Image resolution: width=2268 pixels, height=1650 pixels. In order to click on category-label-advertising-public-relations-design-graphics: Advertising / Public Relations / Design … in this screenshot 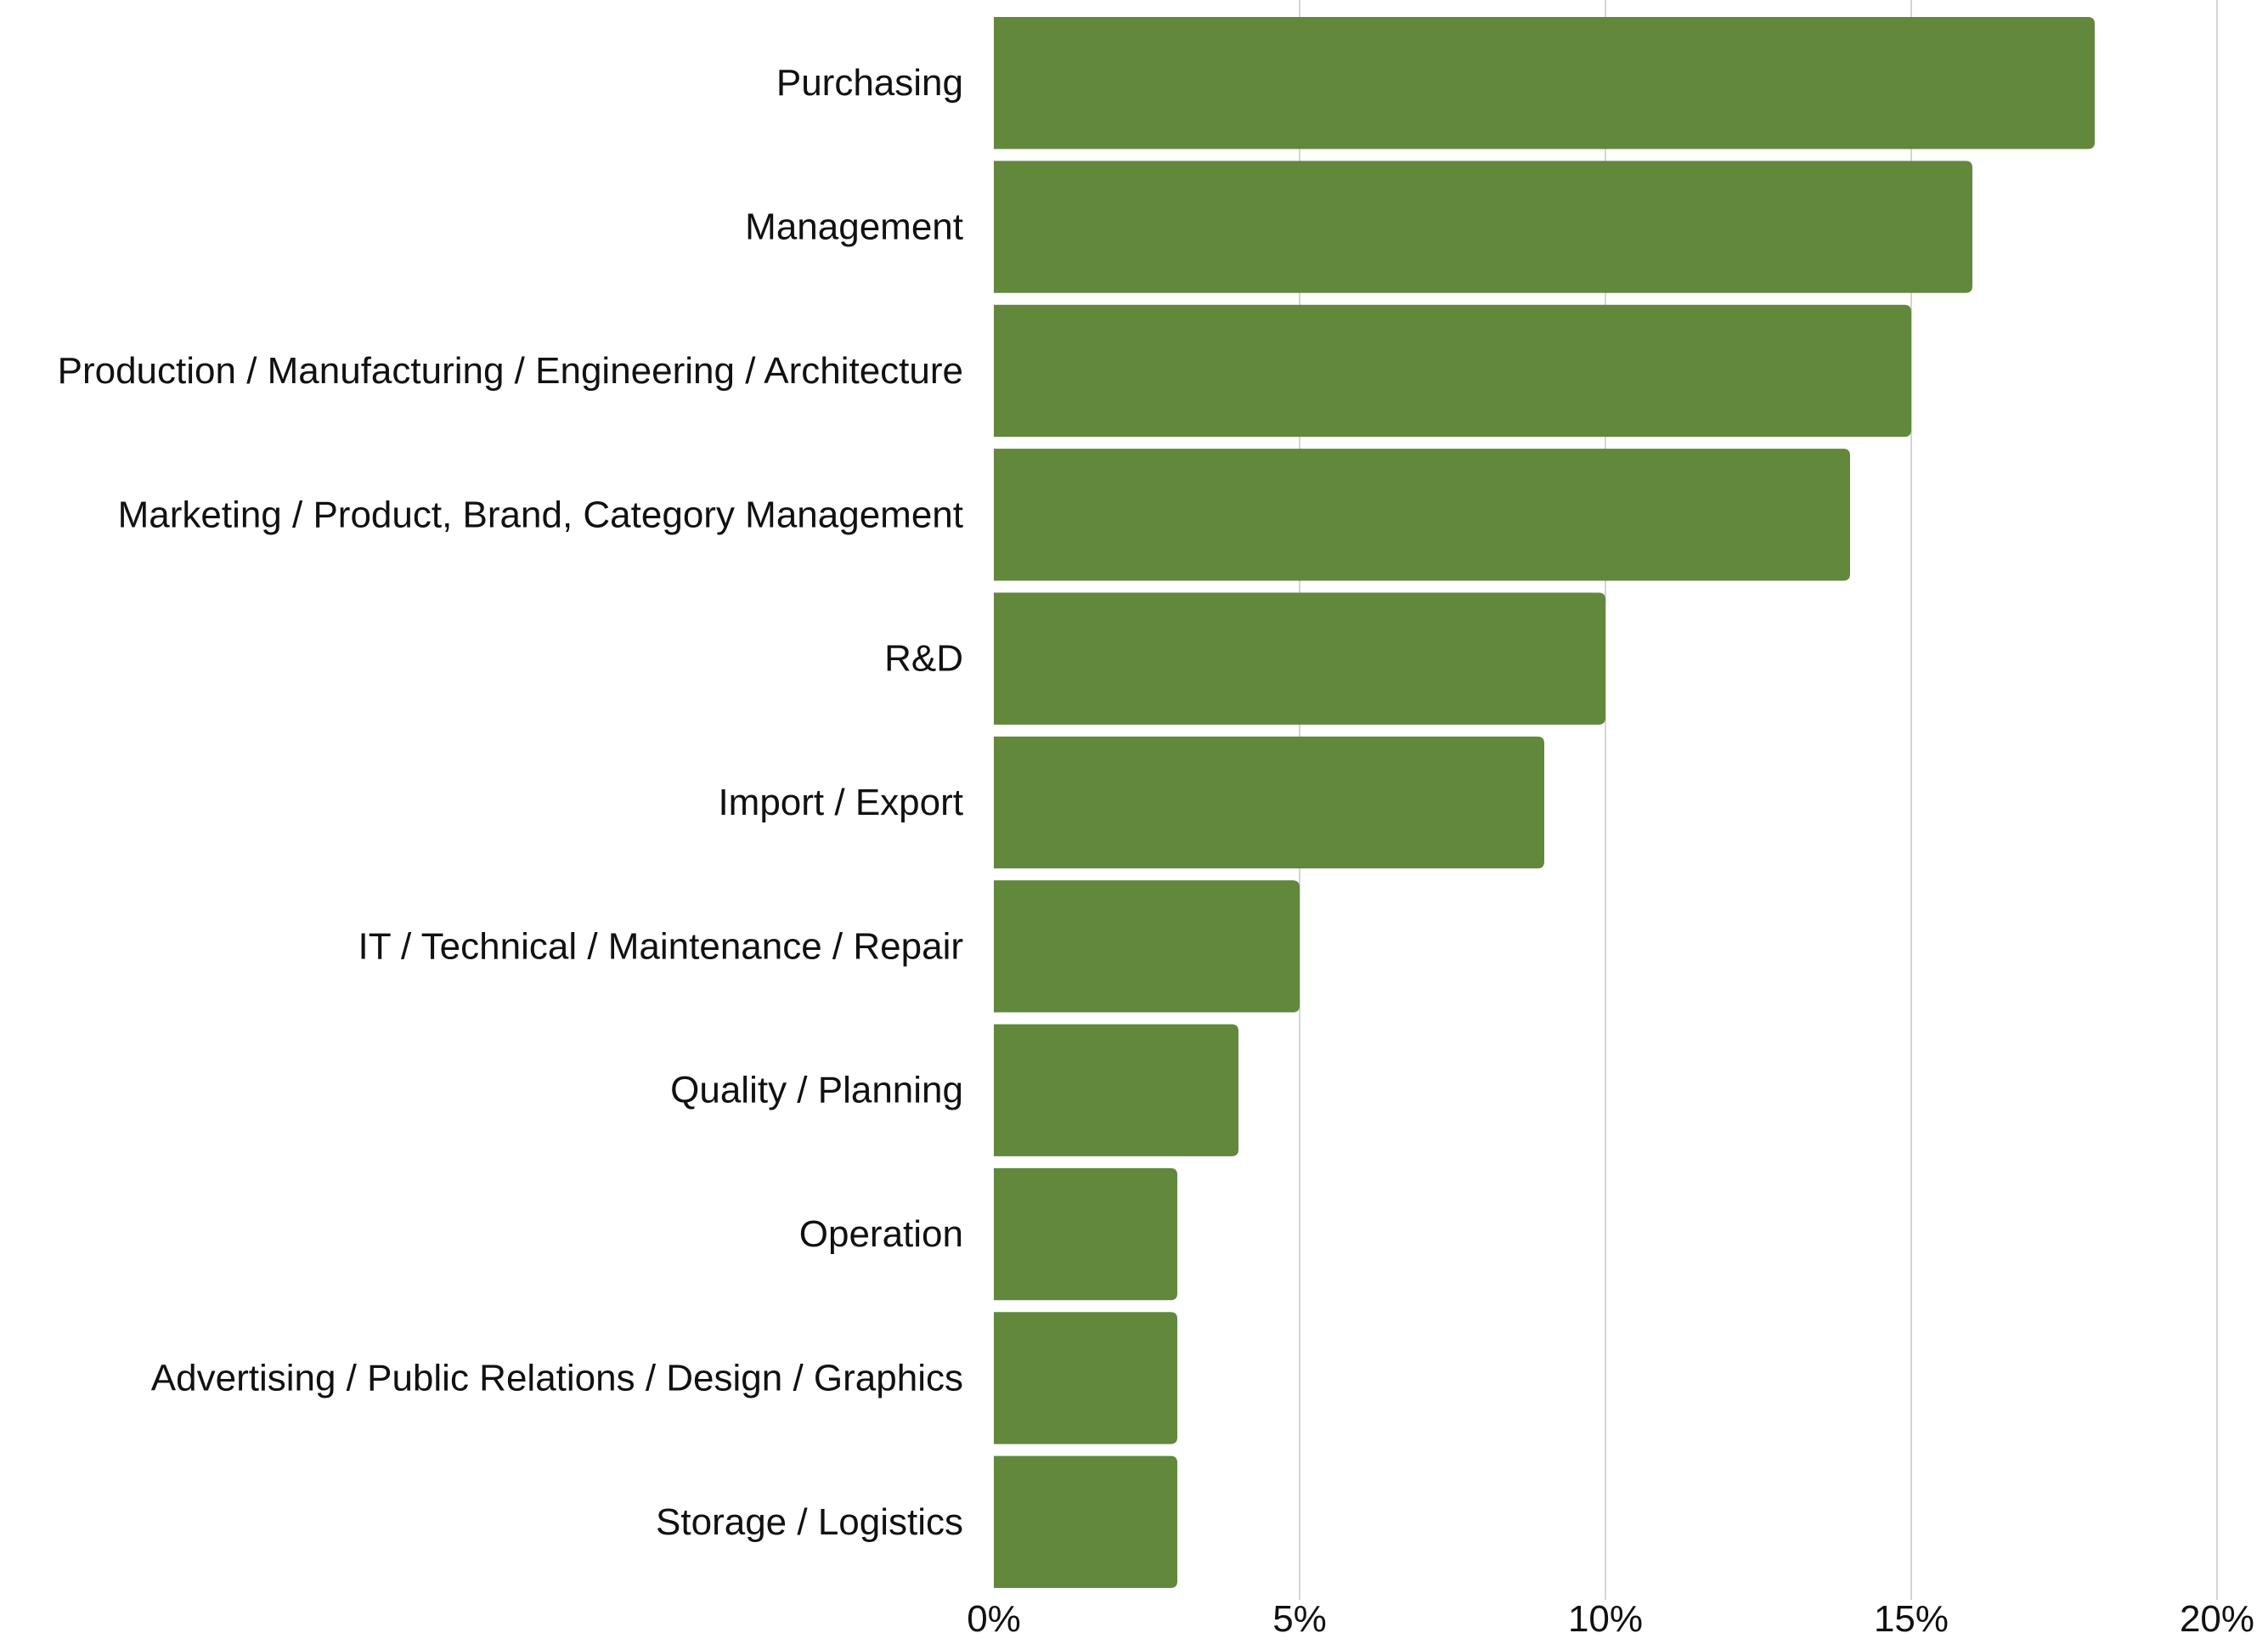, I will do `click(557, 1378)`.